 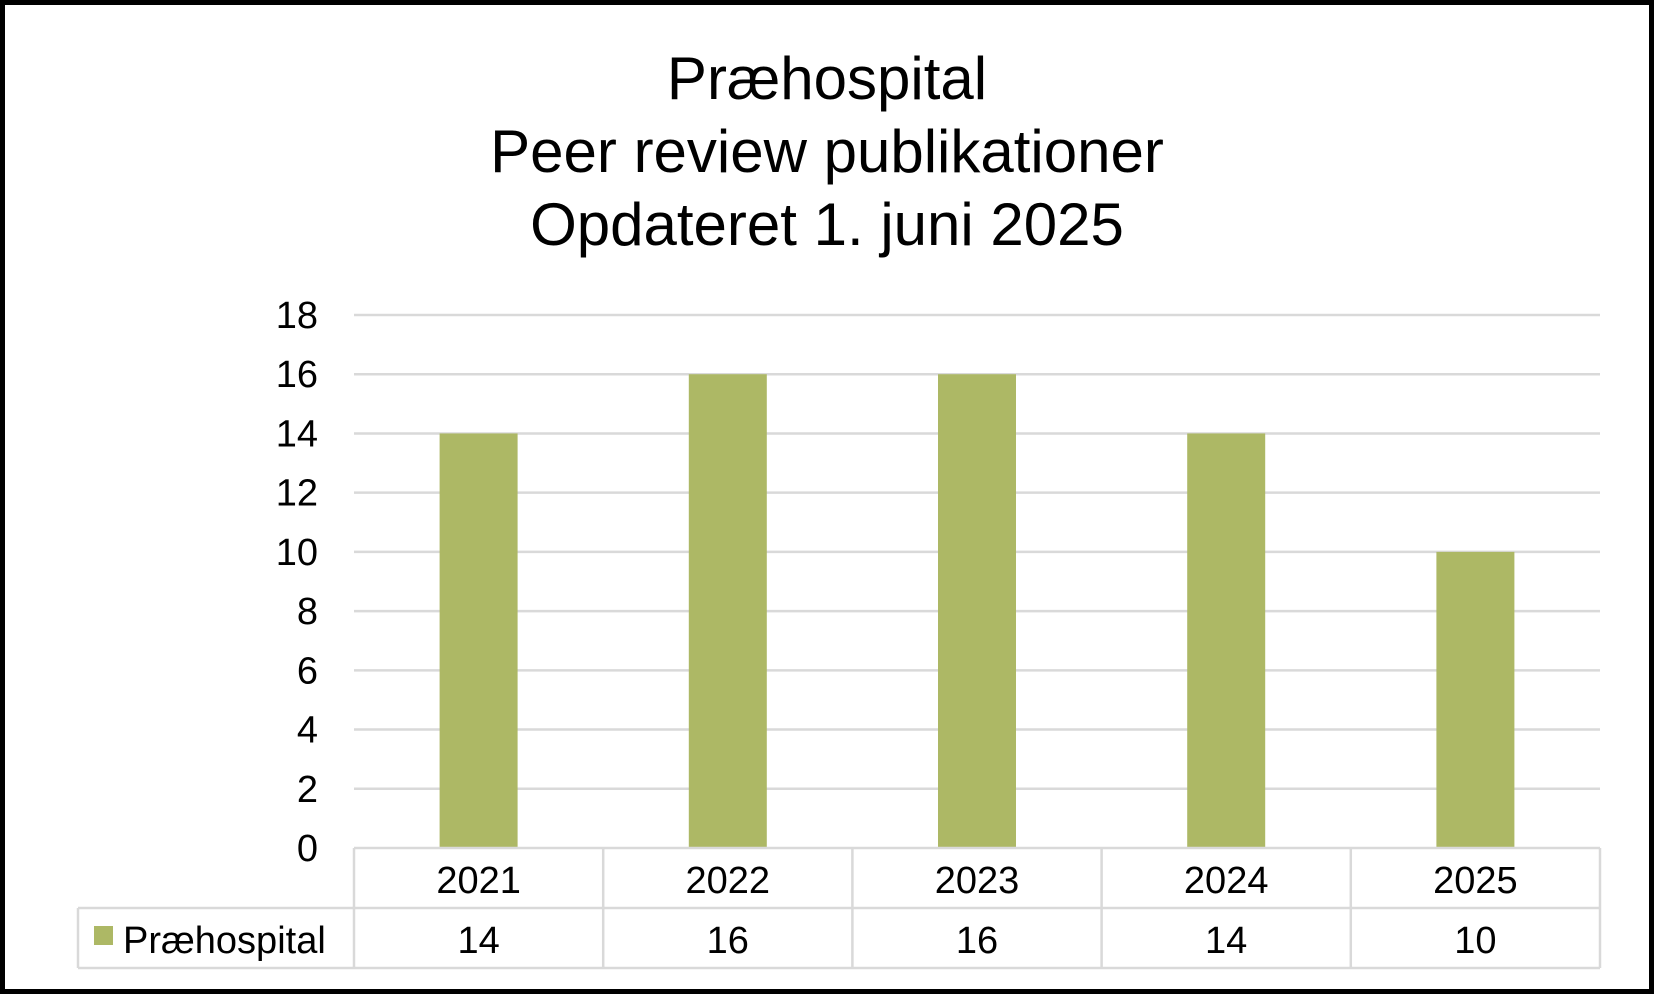 What do you see at coordinates (728, 881) in the screenshot?
I see `x-category-label: 2022` at bounding box center [728, 881].